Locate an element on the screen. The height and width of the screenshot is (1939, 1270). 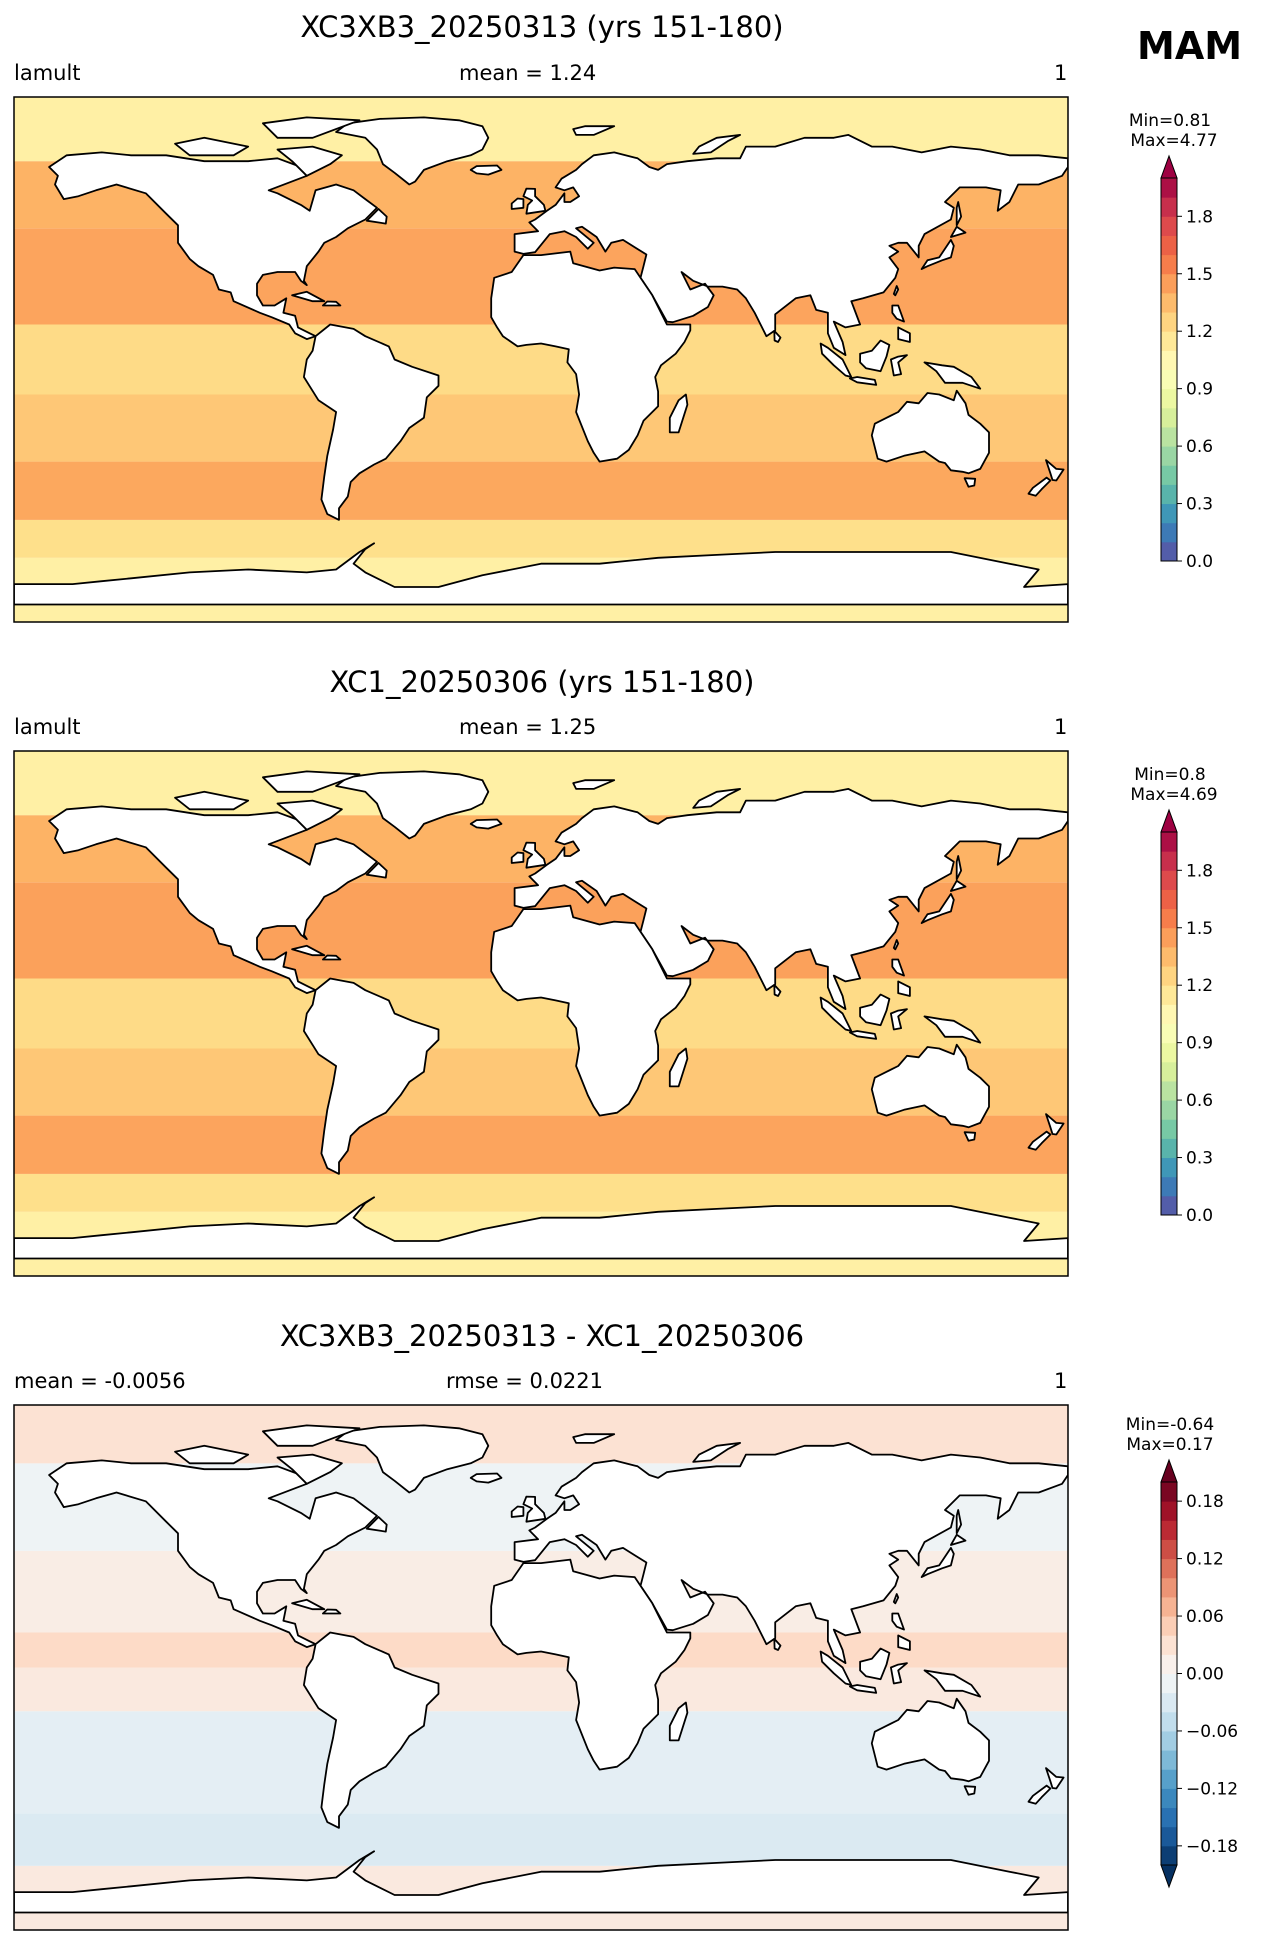
panel-1-colorbar-tick-label-7: 1.8 is located at coordinates (1199, 217).